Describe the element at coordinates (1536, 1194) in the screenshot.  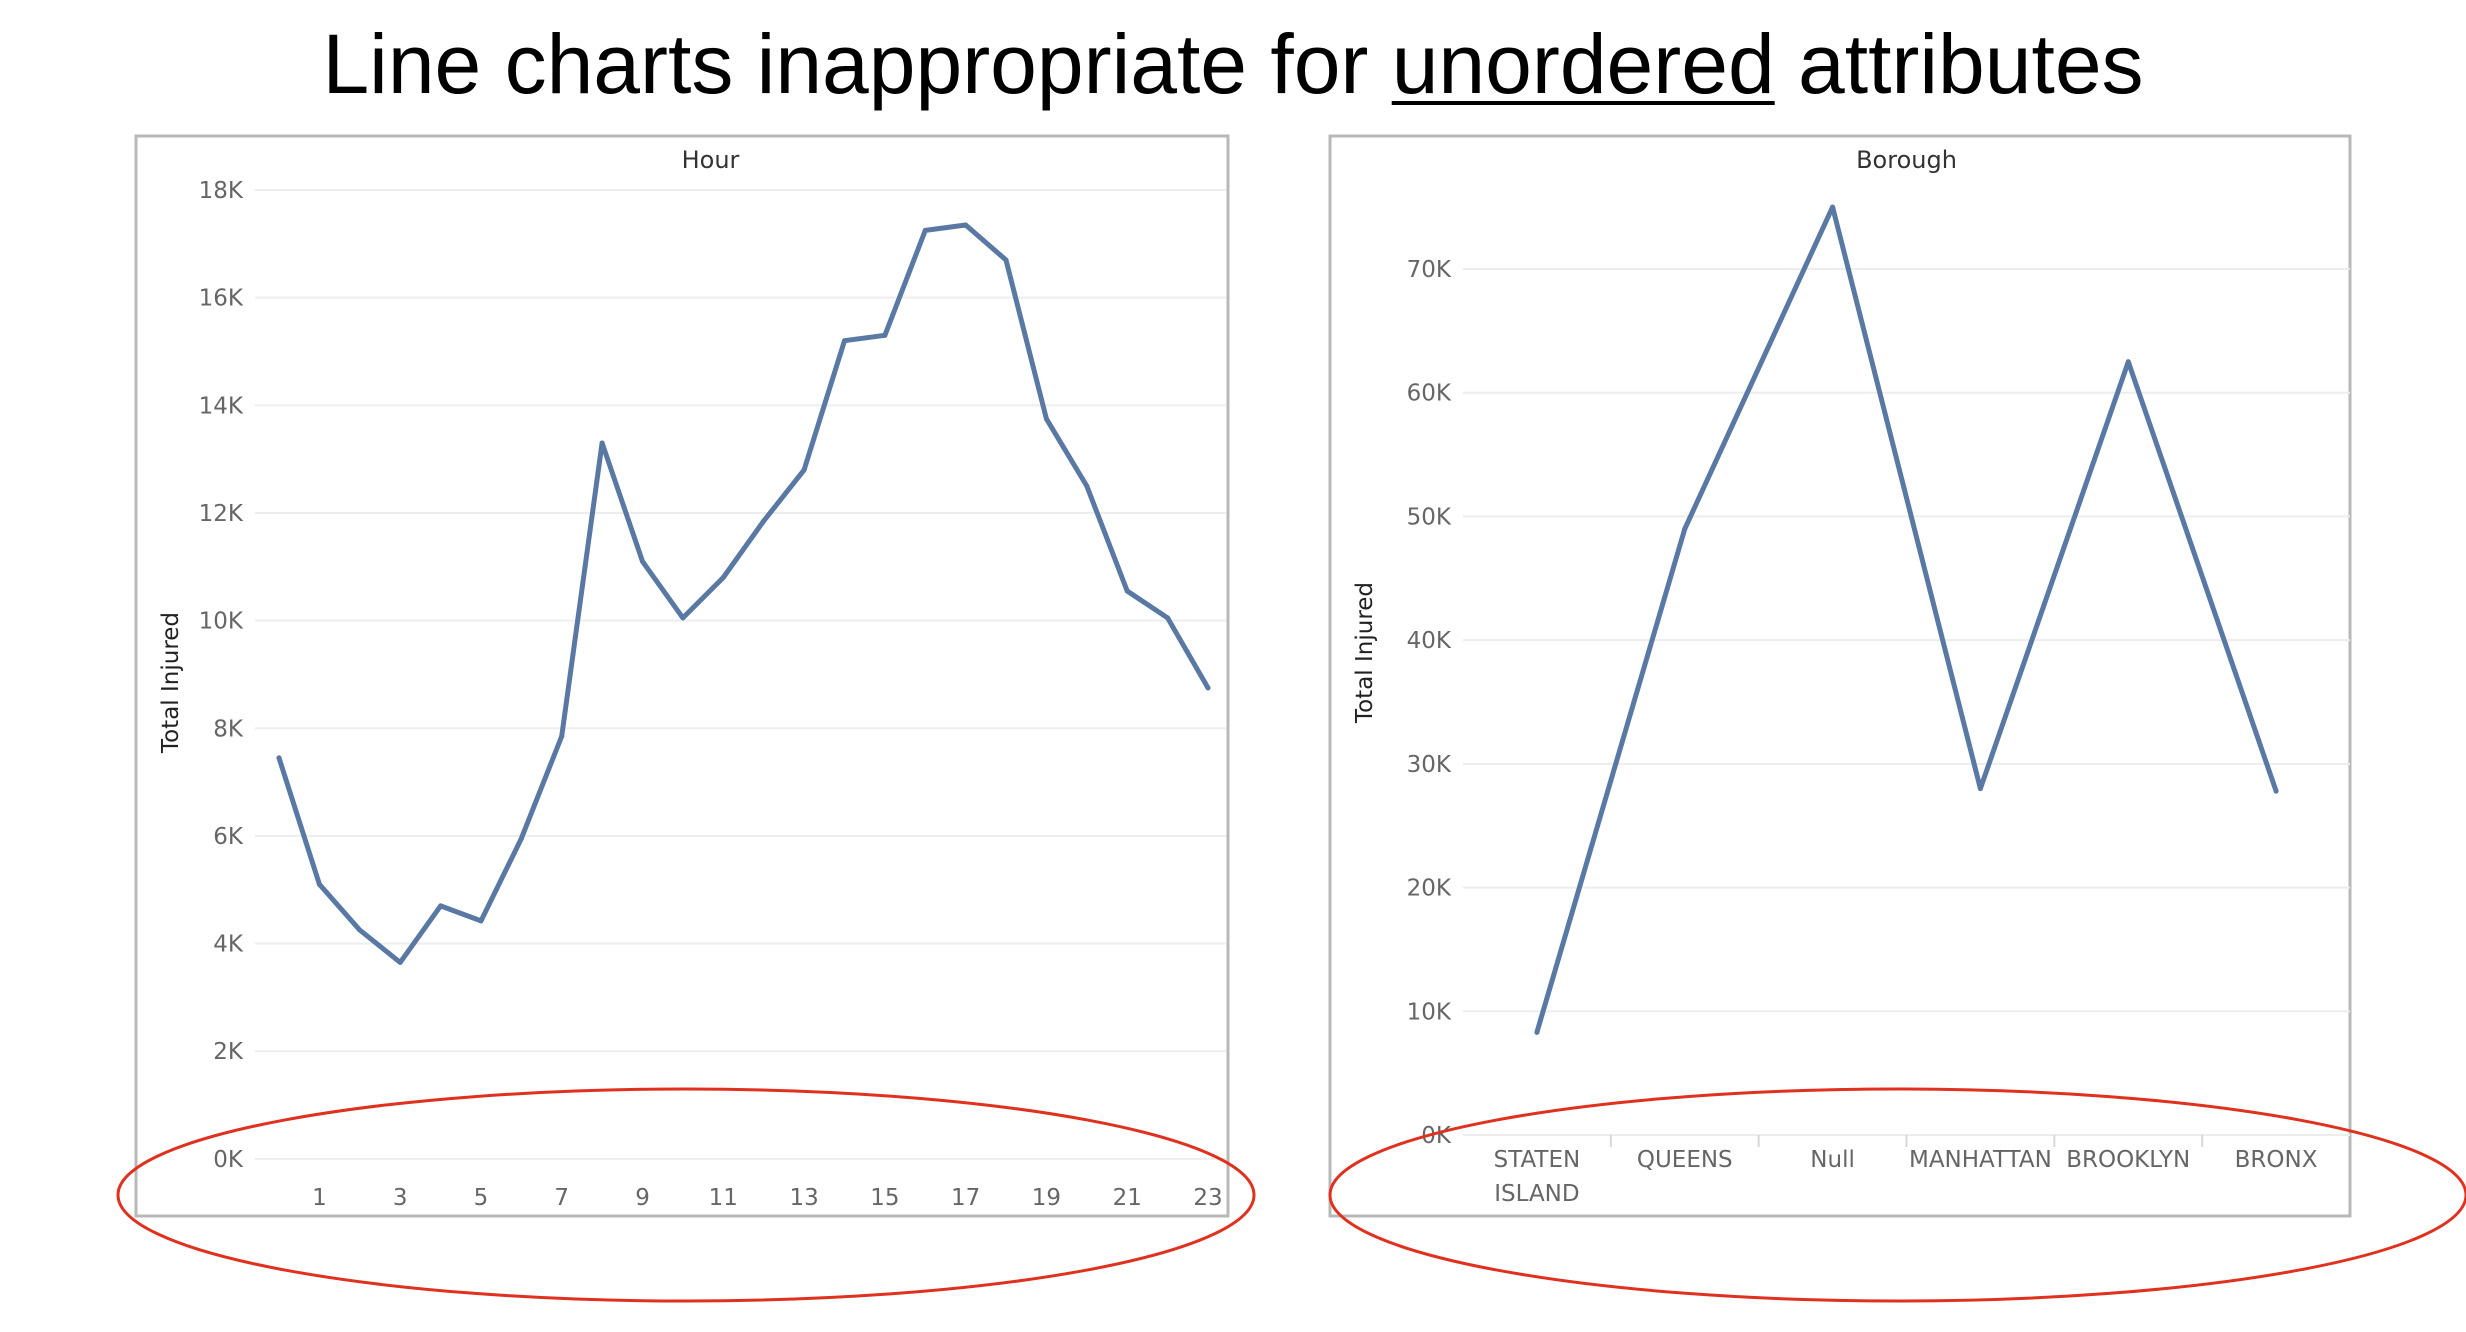
I see `x-tick-label: ISLAND` at that location.